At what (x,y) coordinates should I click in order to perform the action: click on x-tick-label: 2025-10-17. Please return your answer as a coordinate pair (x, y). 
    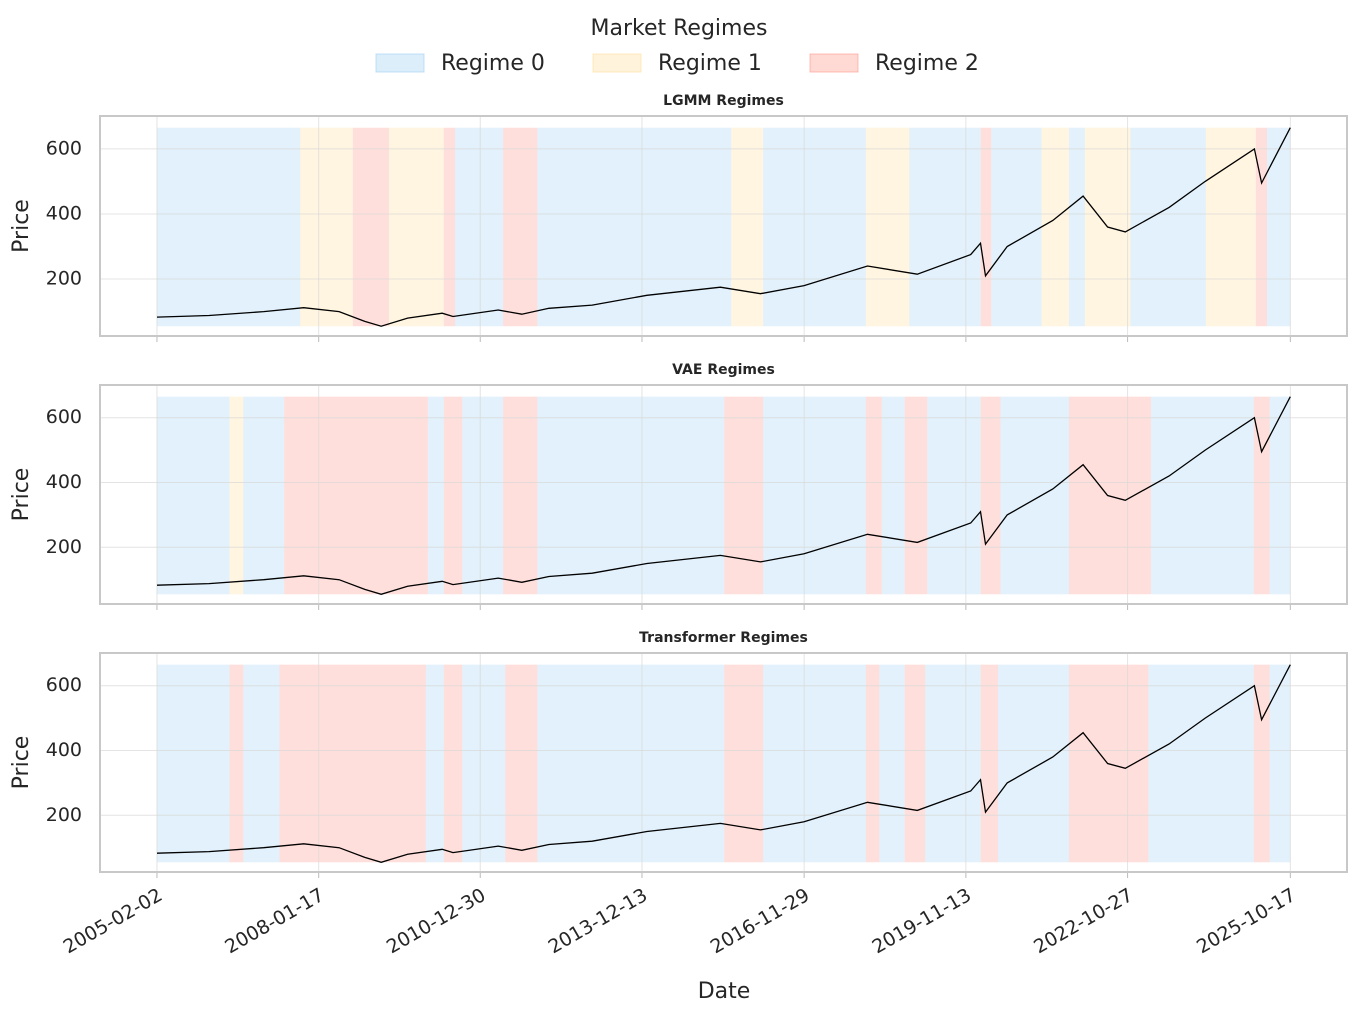
    Looking at the image, I should click on (1246, 921).